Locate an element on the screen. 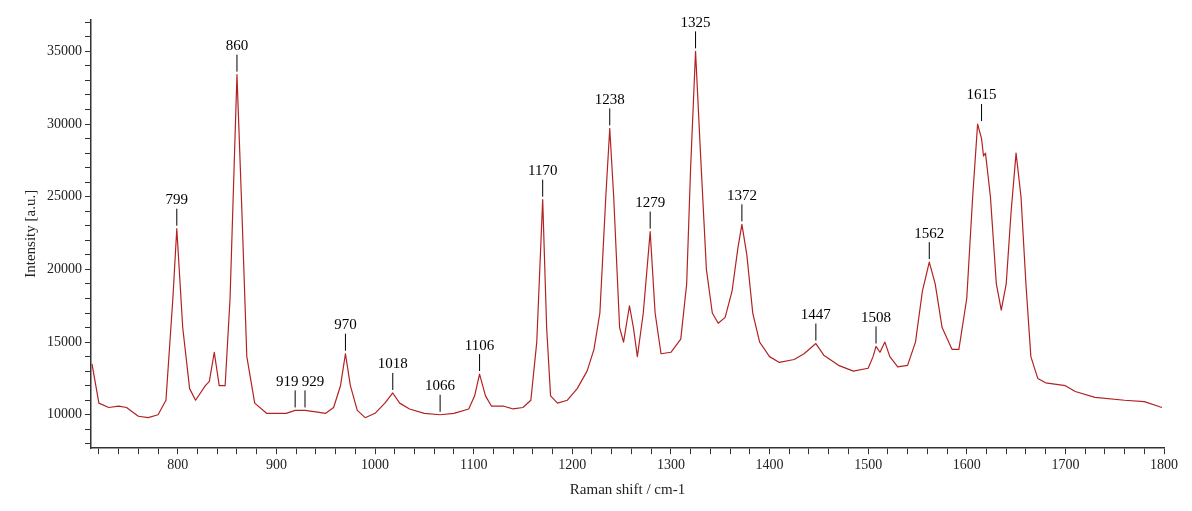  annotation: 970 is located at coordinates (345, 324).